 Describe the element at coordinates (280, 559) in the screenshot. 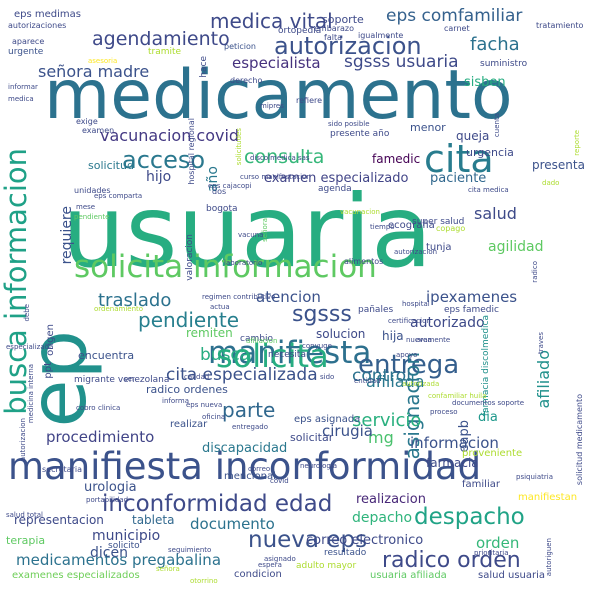

I see `word-cloud-term: asignado` at that location.